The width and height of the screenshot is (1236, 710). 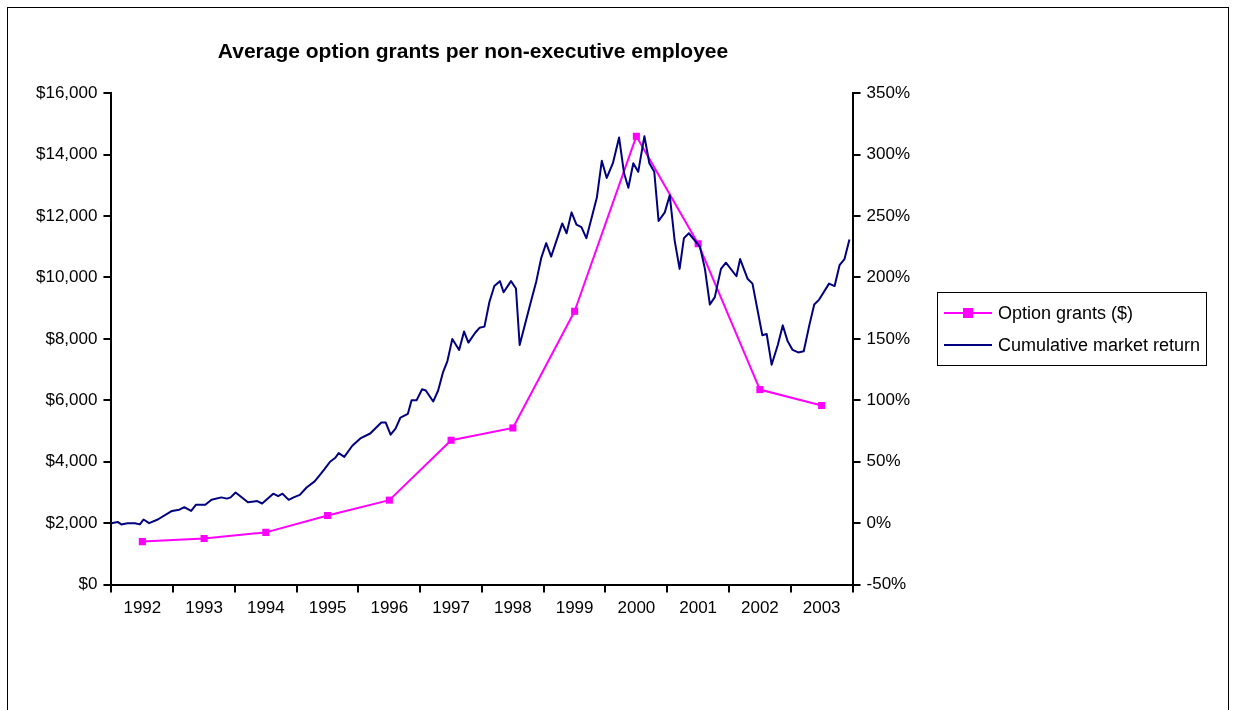 I want to click on x-tick-label: 1999, so click(x=574, y=608).